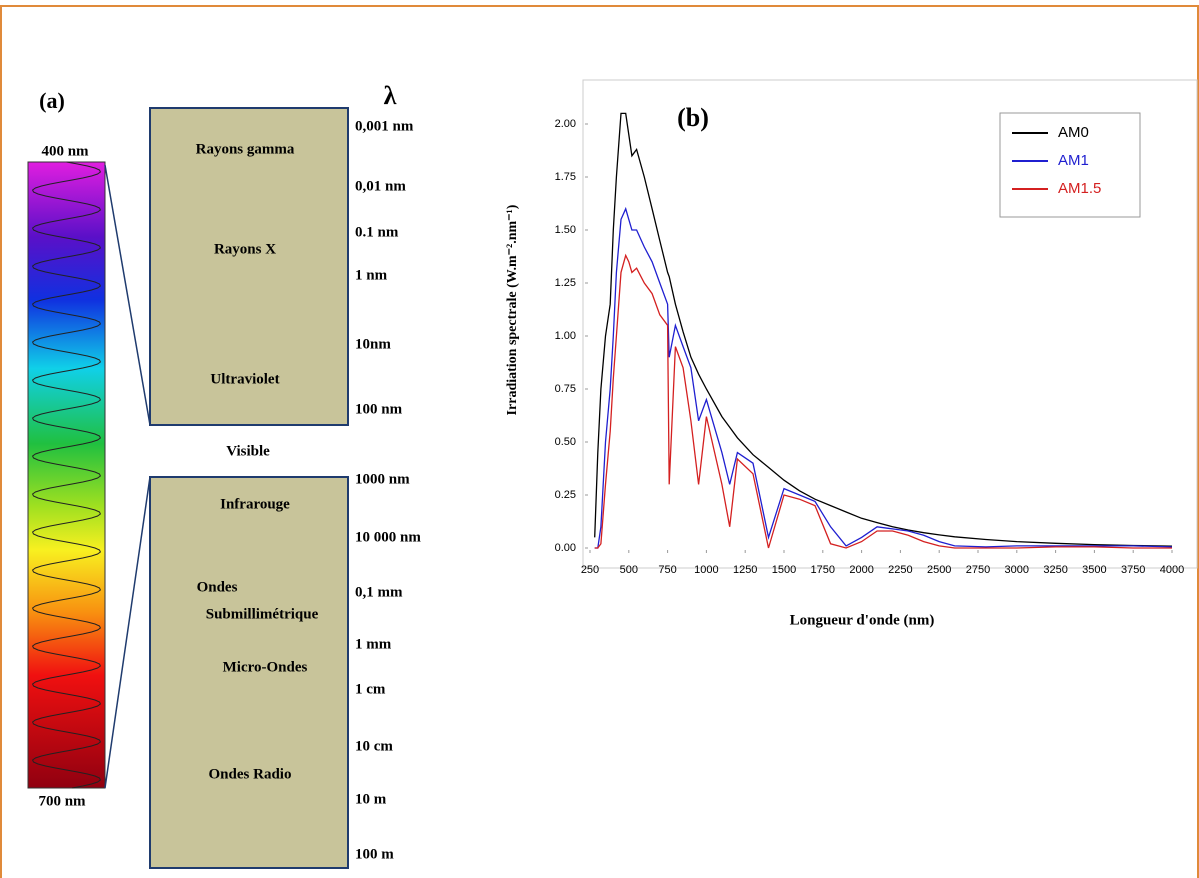  Describe the element at coordinates (862, 620) in the screenshot. I see `x-axis-label: Longueur d'onde (nm)` at that location.